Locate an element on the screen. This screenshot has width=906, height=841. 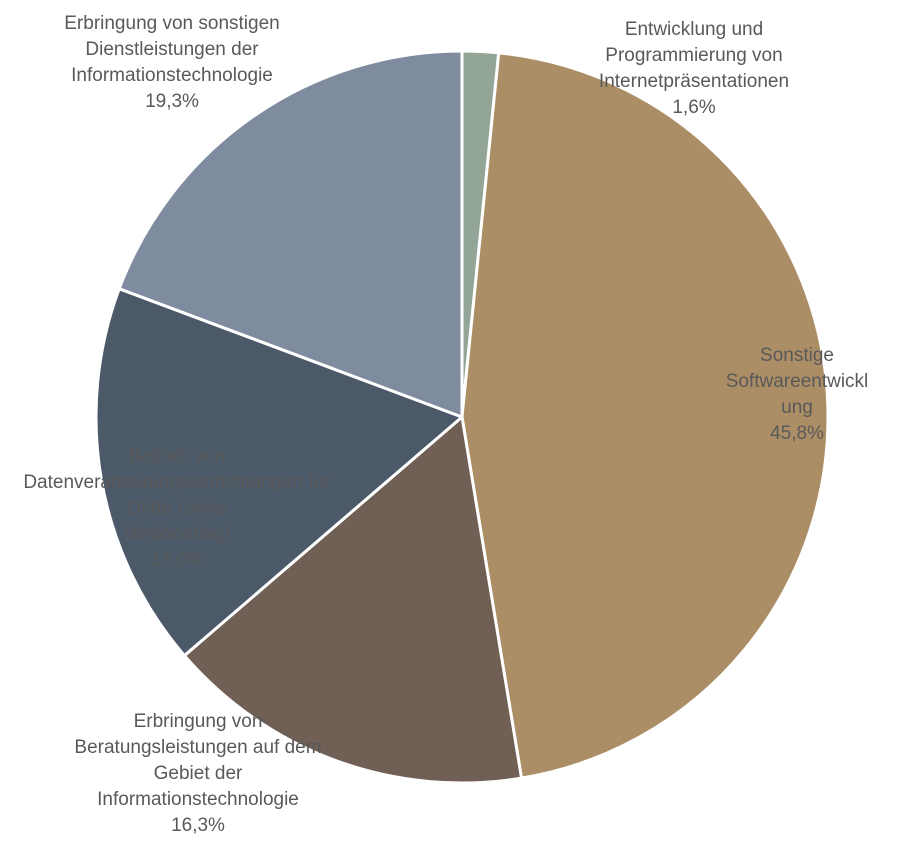
slice-name-line: Softwareentwickl is located at coordinates (797, 381).